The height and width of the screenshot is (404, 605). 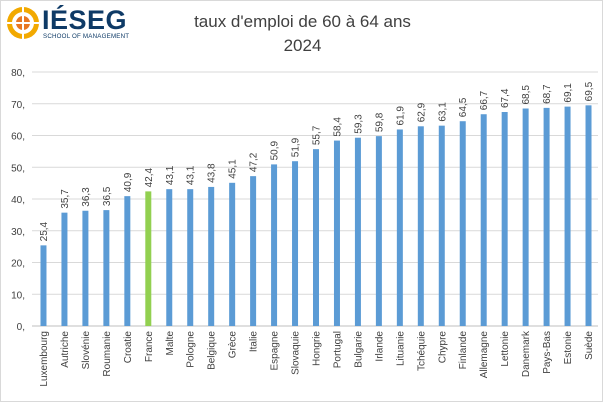 What do you see at coordinates (212, 350) in the screenshot?
I see `x-tick-label: Belgique` at bounding box center [212, 350].